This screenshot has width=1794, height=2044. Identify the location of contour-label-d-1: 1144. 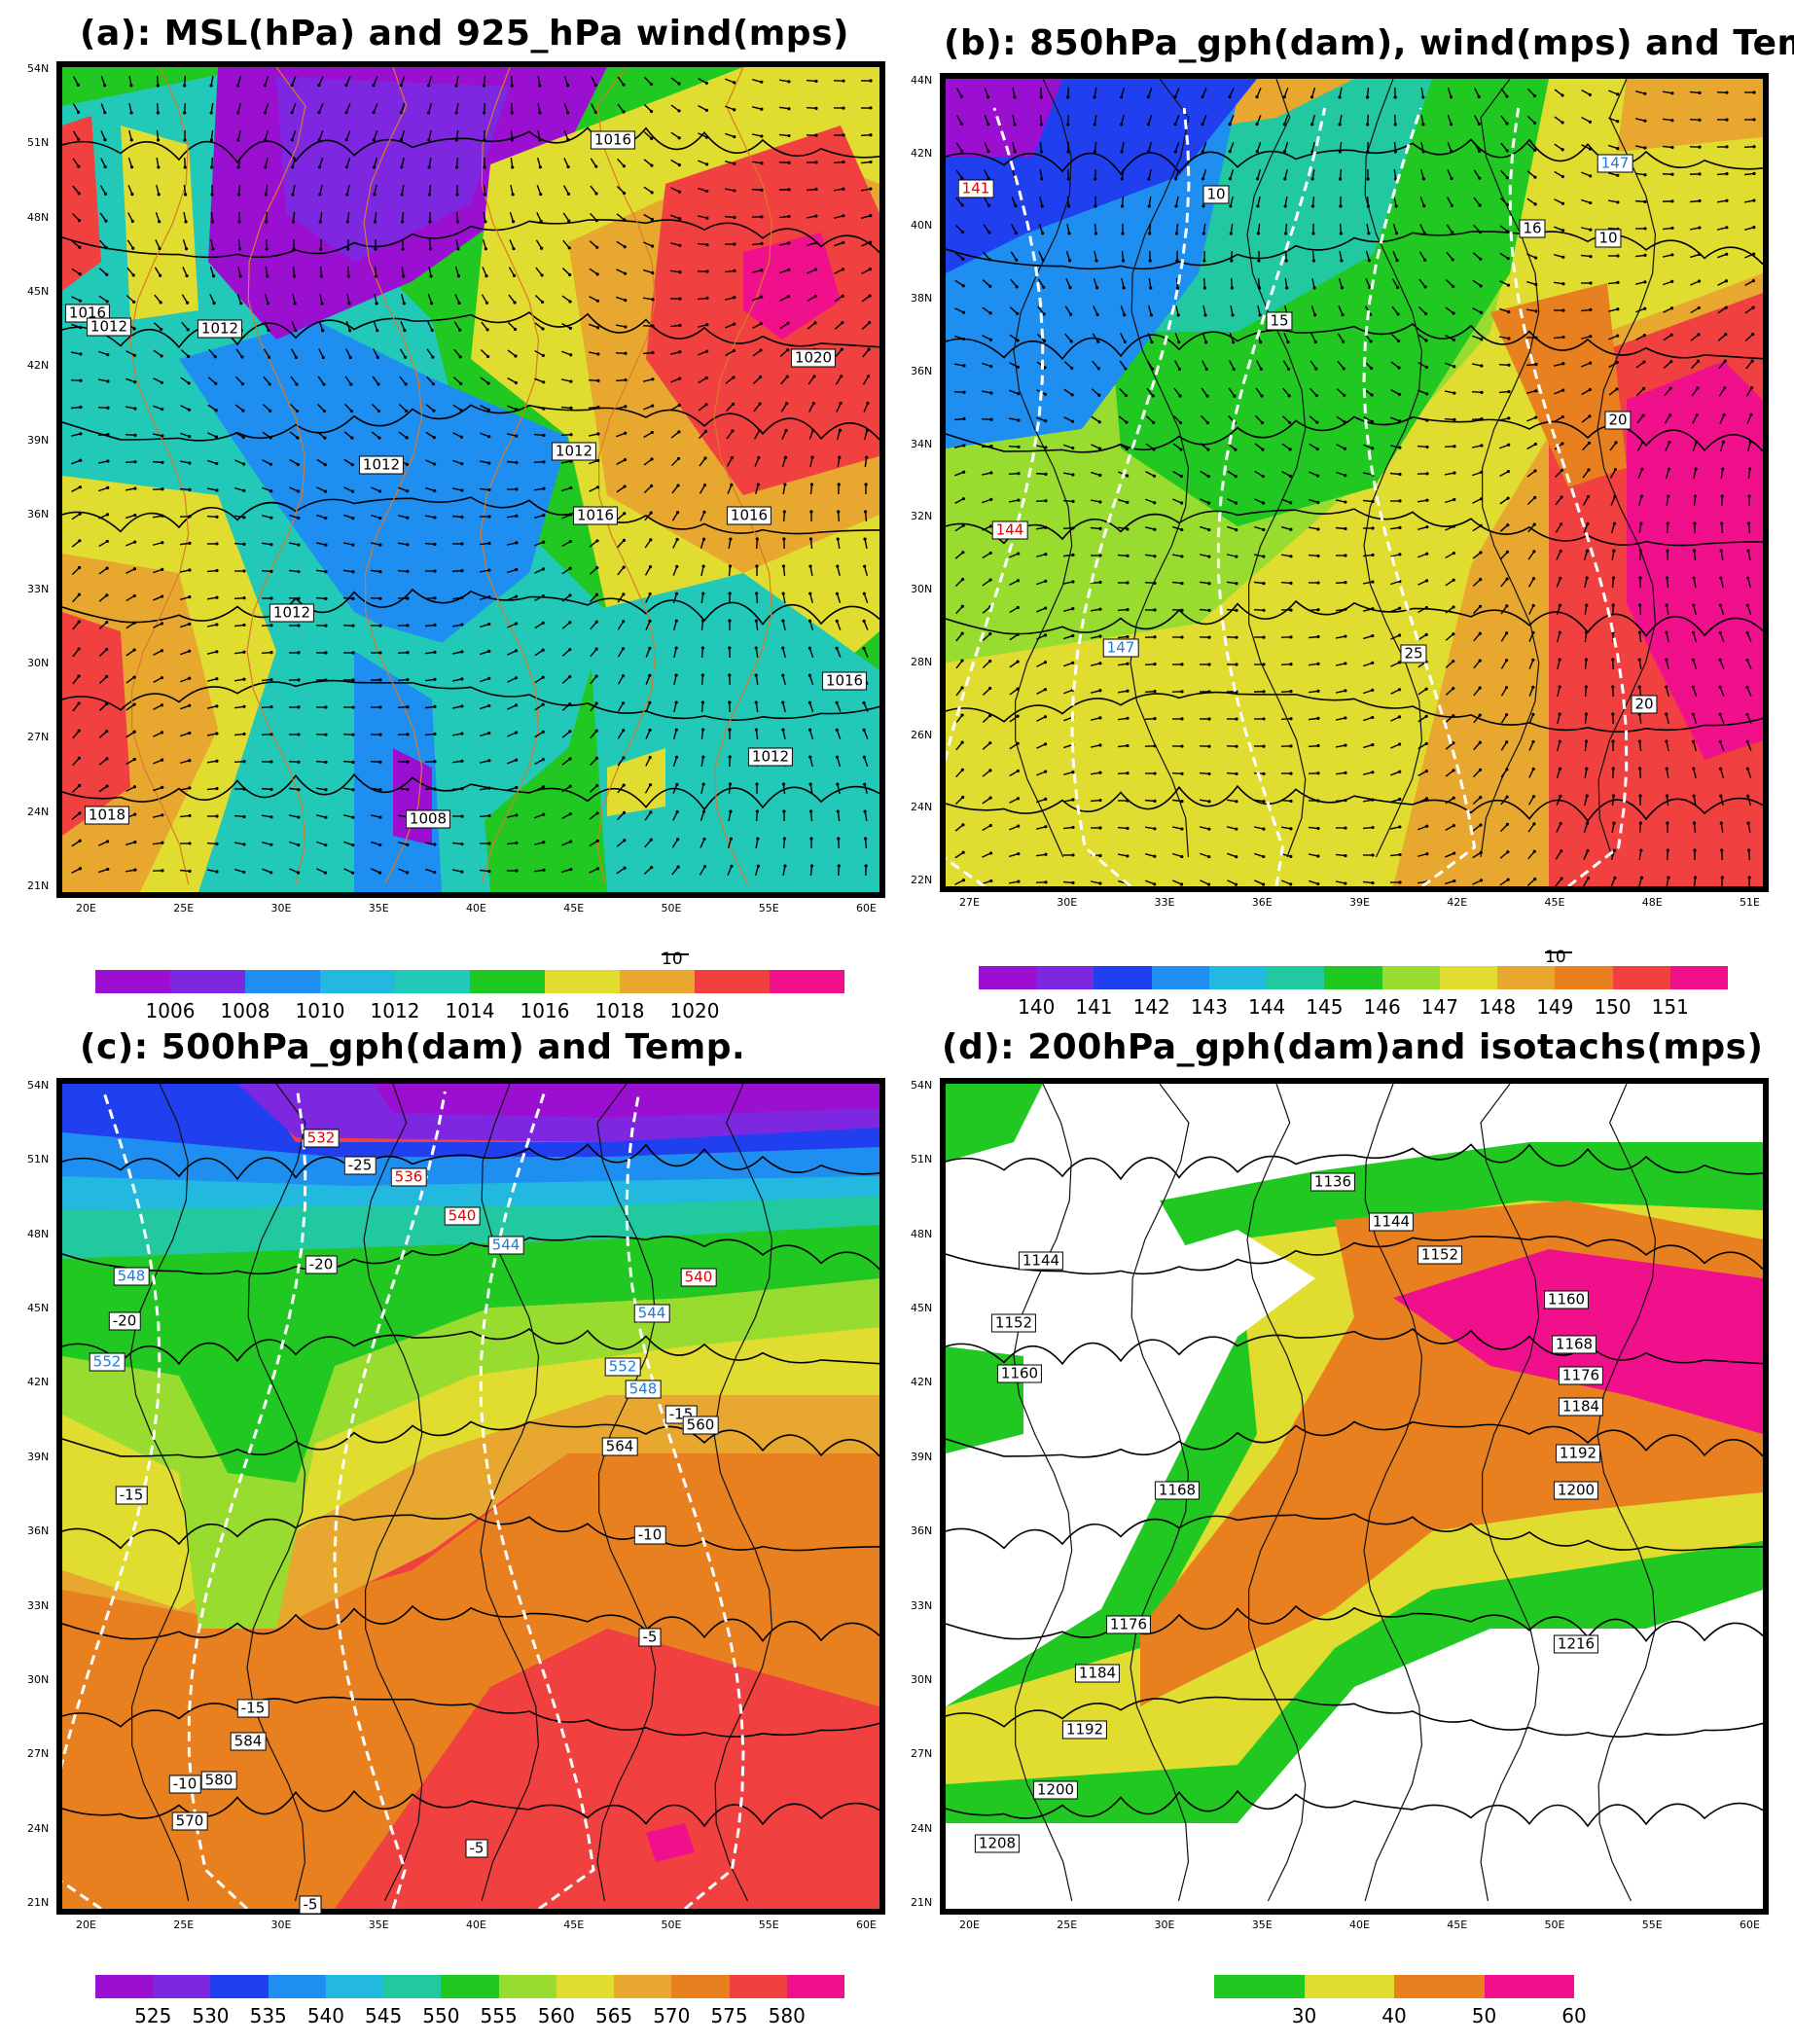
(1391, 1222).